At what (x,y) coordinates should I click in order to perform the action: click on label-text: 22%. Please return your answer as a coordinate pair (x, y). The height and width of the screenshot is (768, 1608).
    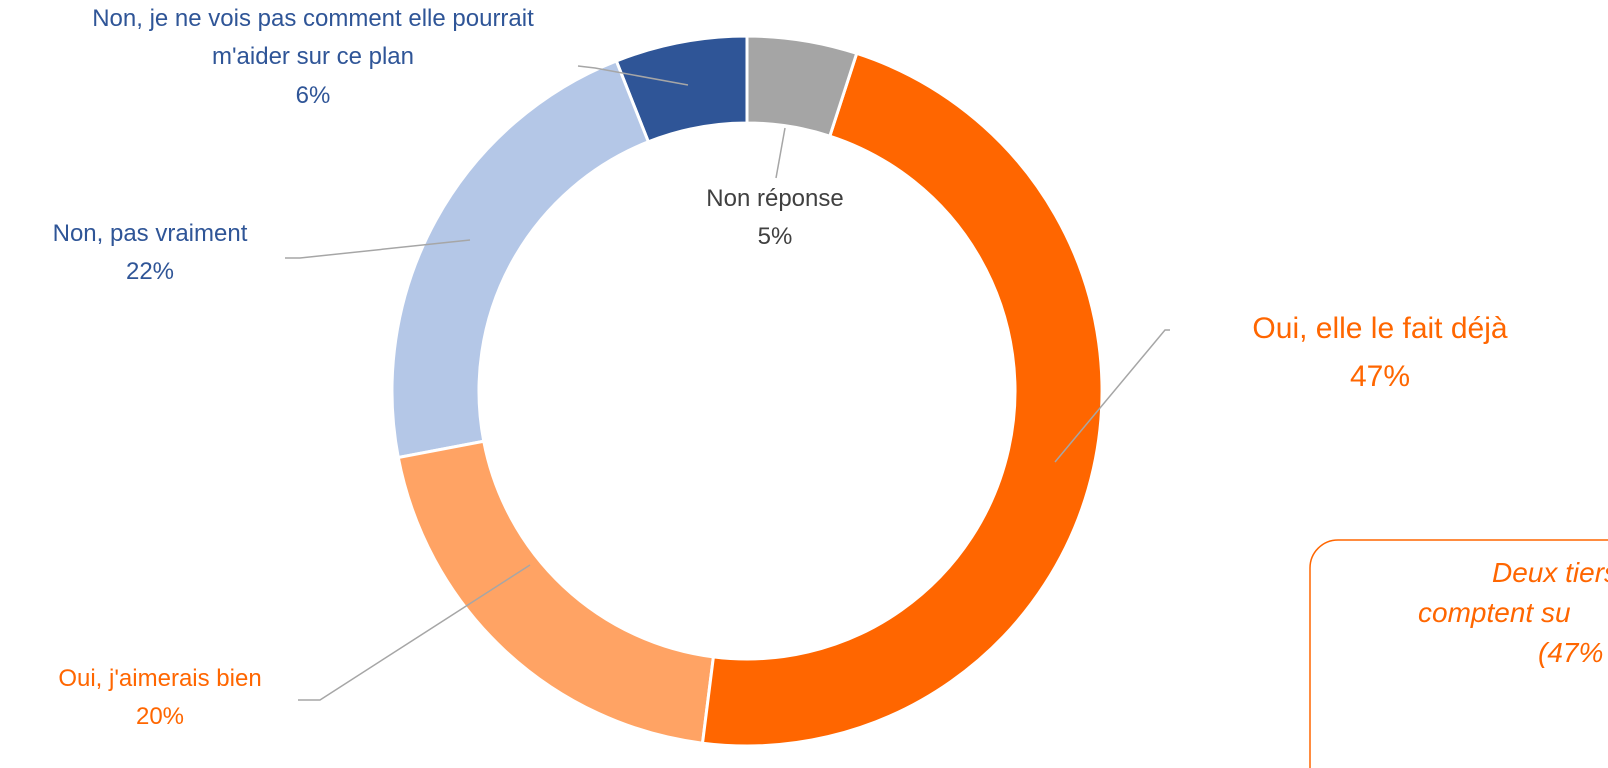
    Looking at the image, I should click on (150, 272).